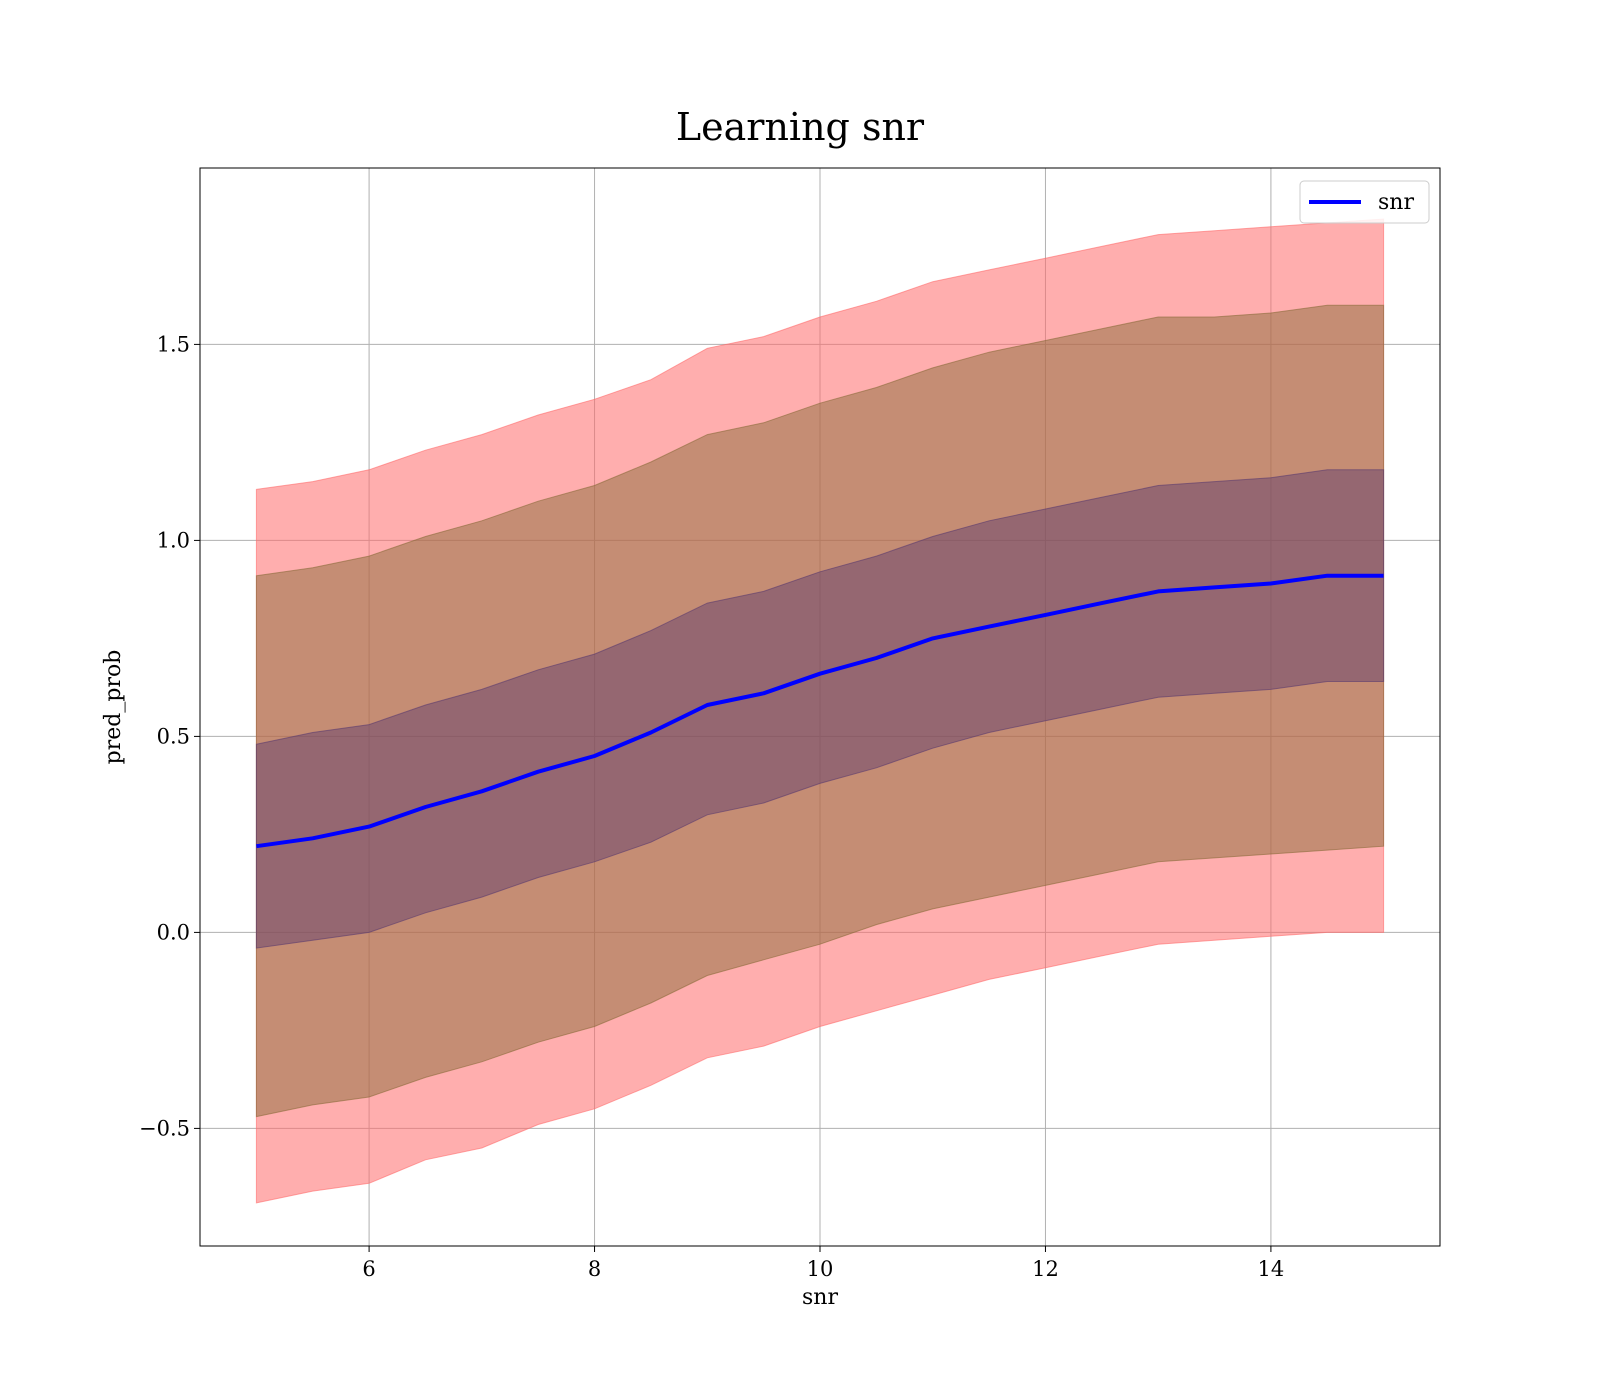 The height and width of the screenshot is (1400, 1600). I want to click on legend: snr, so click(1364, 202).